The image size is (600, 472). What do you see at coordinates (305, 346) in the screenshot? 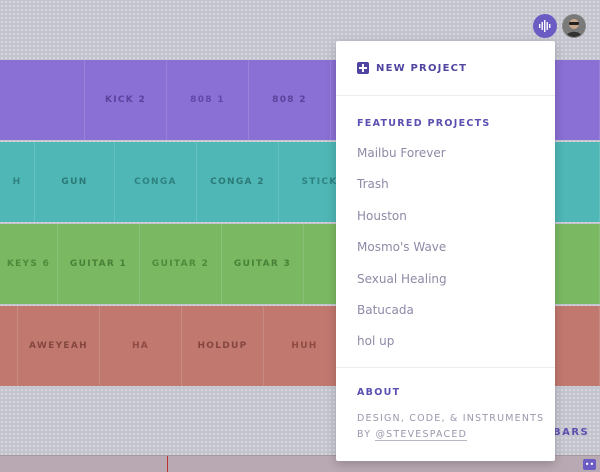
I see `pad: HUH` at bounding box center [305, 346].